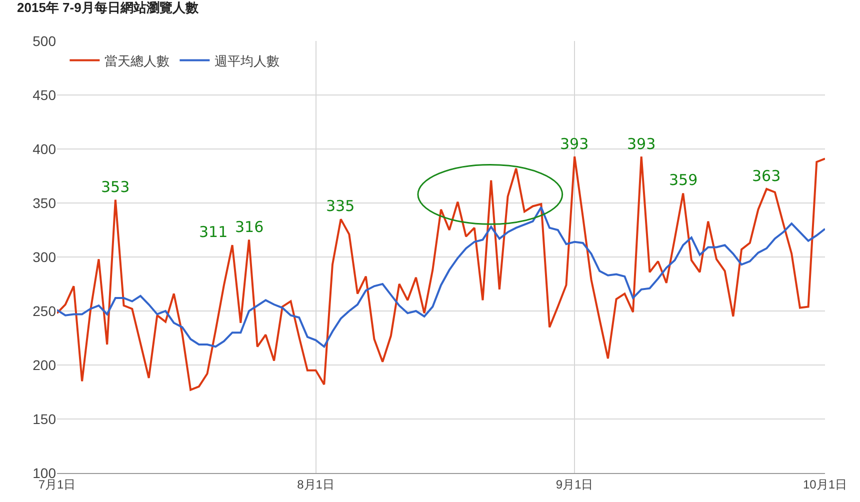  I want to click on y-tick-label: 150, so click(44, 418).